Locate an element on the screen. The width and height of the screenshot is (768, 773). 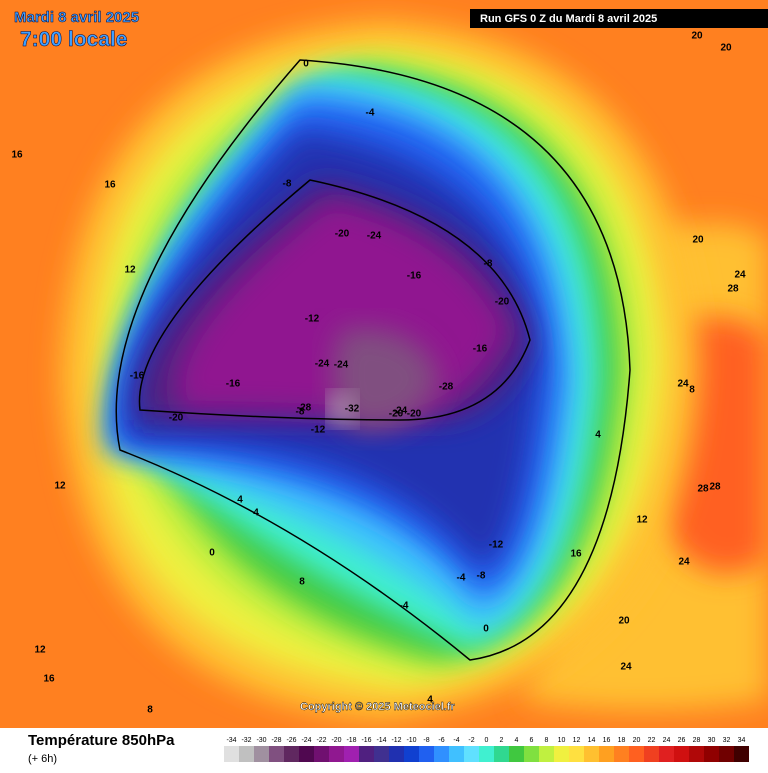
colorbar-tick-label: 14 is located at coordinates (592, 740).